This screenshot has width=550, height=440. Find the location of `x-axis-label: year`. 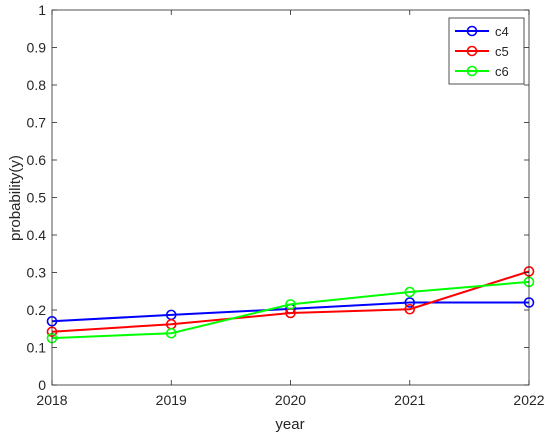

x-axis-label: year is located at coordinates (289, 424).